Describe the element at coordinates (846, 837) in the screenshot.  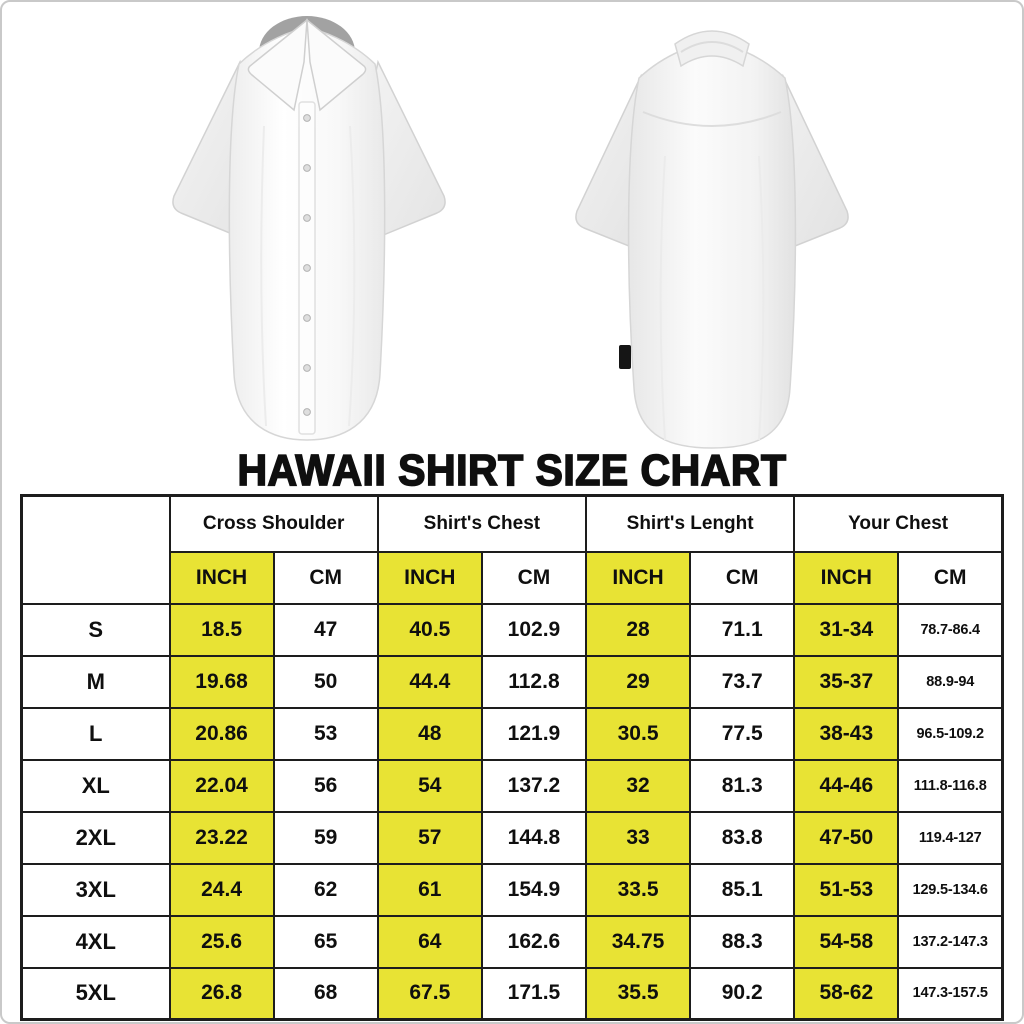
I see `measurement-cell: 47-50` at that location.